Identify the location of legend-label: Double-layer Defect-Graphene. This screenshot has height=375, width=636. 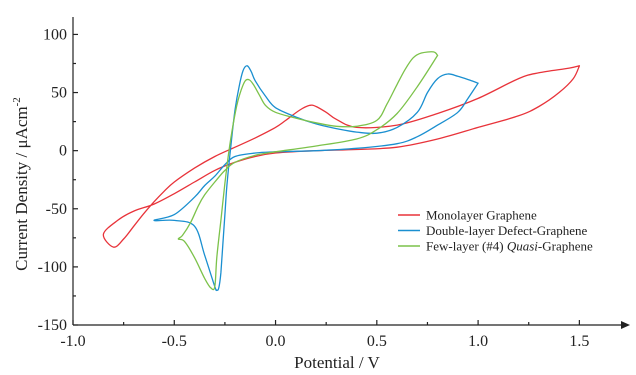
(507, 230).